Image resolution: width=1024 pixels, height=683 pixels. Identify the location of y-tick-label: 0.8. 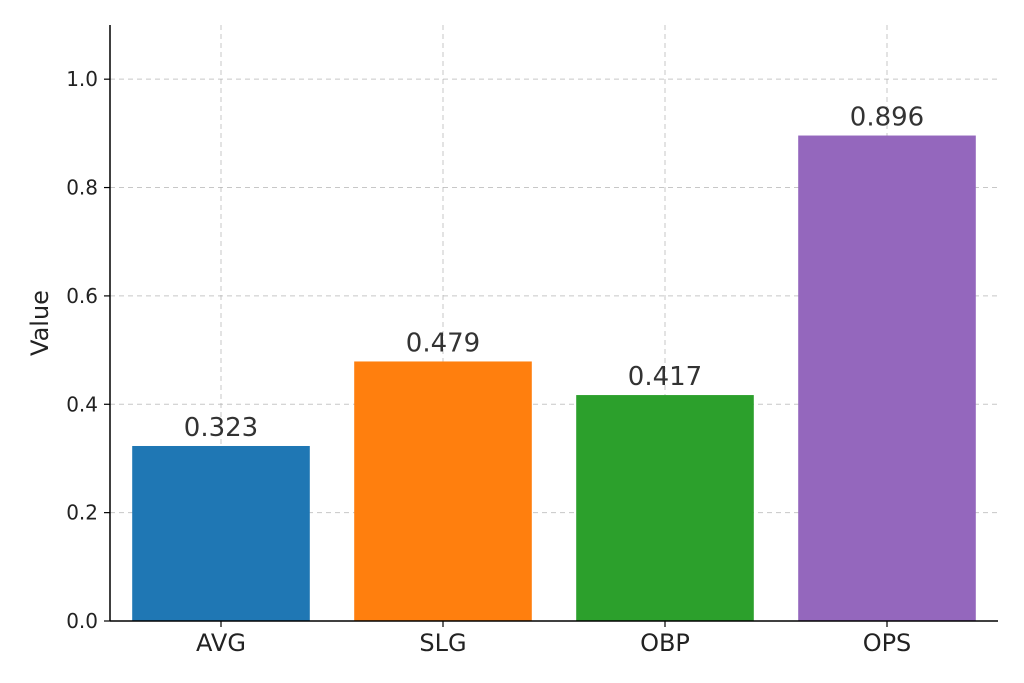
(82, 188).